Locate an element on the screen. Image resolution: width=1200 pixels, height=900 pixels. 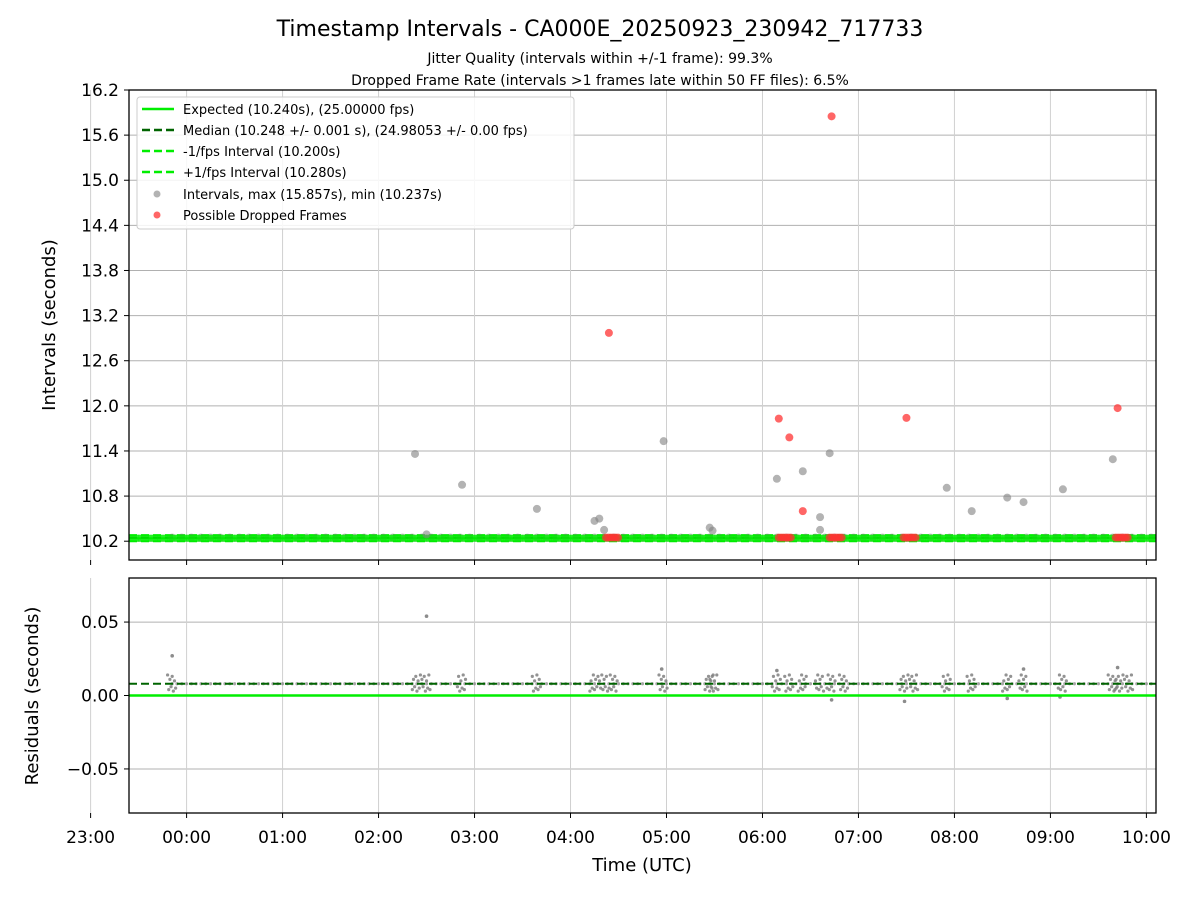
intervals-x-tick-marks is located at coordinates (618, 562).